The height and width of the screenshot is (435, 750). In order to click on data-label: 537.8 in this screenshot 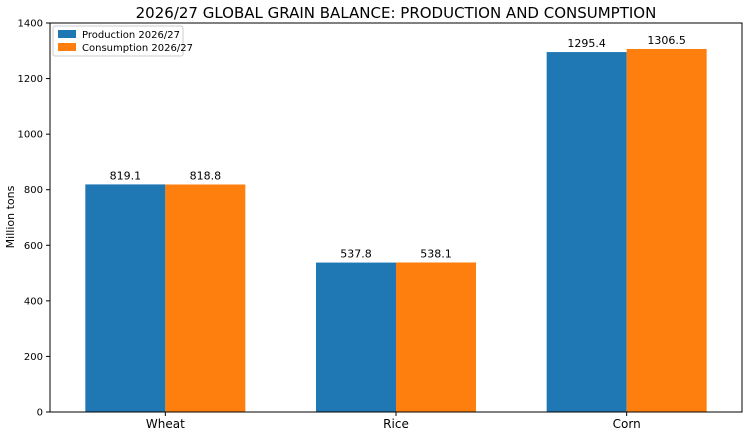, I will do `click(356, 254)`.